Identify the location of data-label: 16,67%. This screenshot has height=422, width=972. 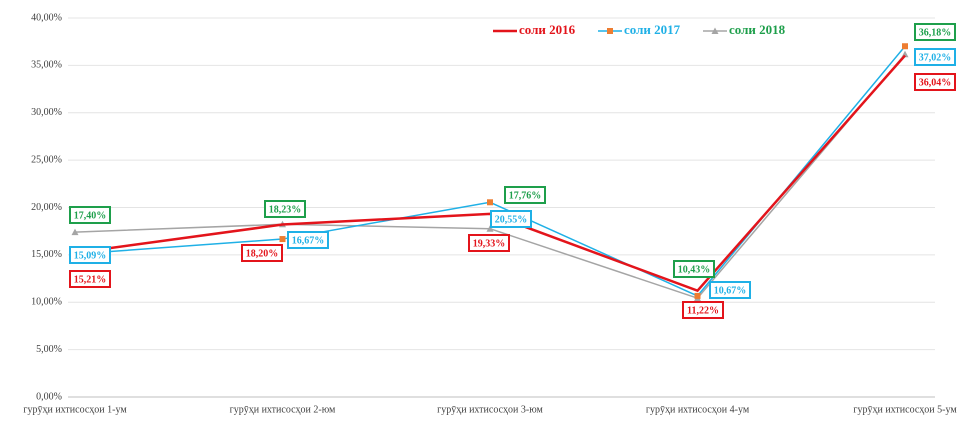
(308, 240).